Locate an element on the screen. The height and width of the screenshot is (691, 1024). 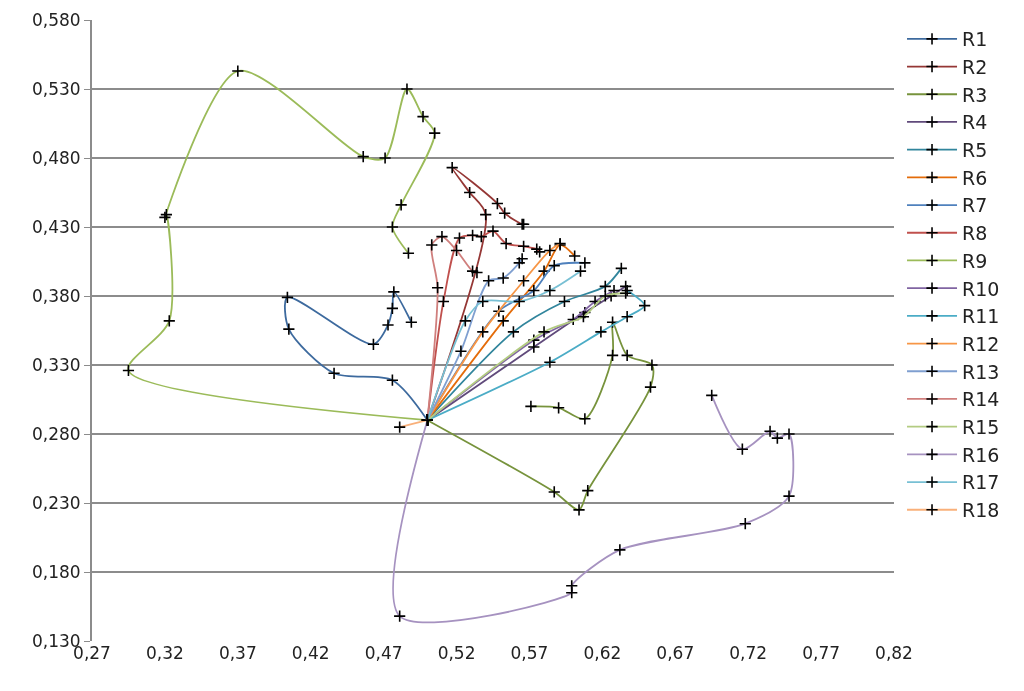
x-tick-label: 0,77 is located at coordinates (821, 653).